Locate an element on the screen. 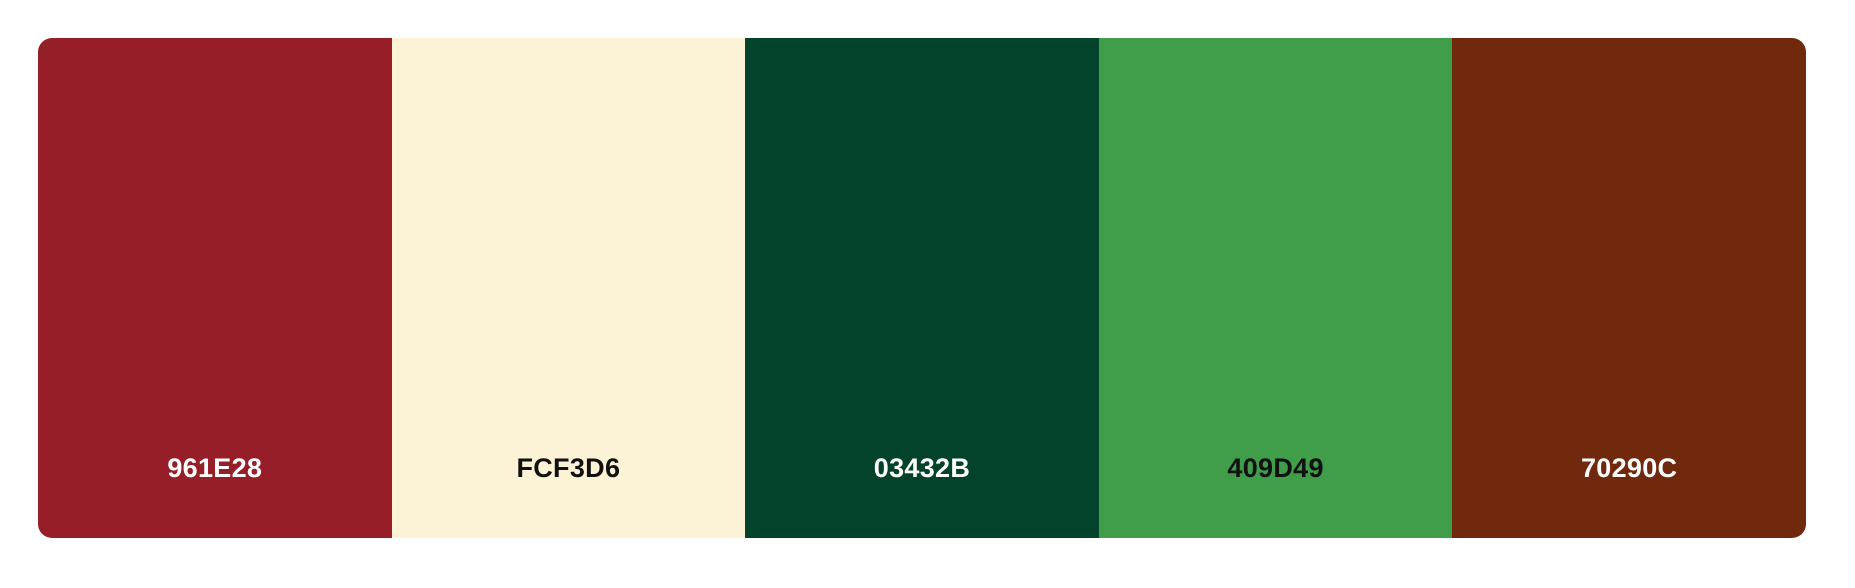  swatch-hex-label: 409D49 is located at coordinates (1275, 468).